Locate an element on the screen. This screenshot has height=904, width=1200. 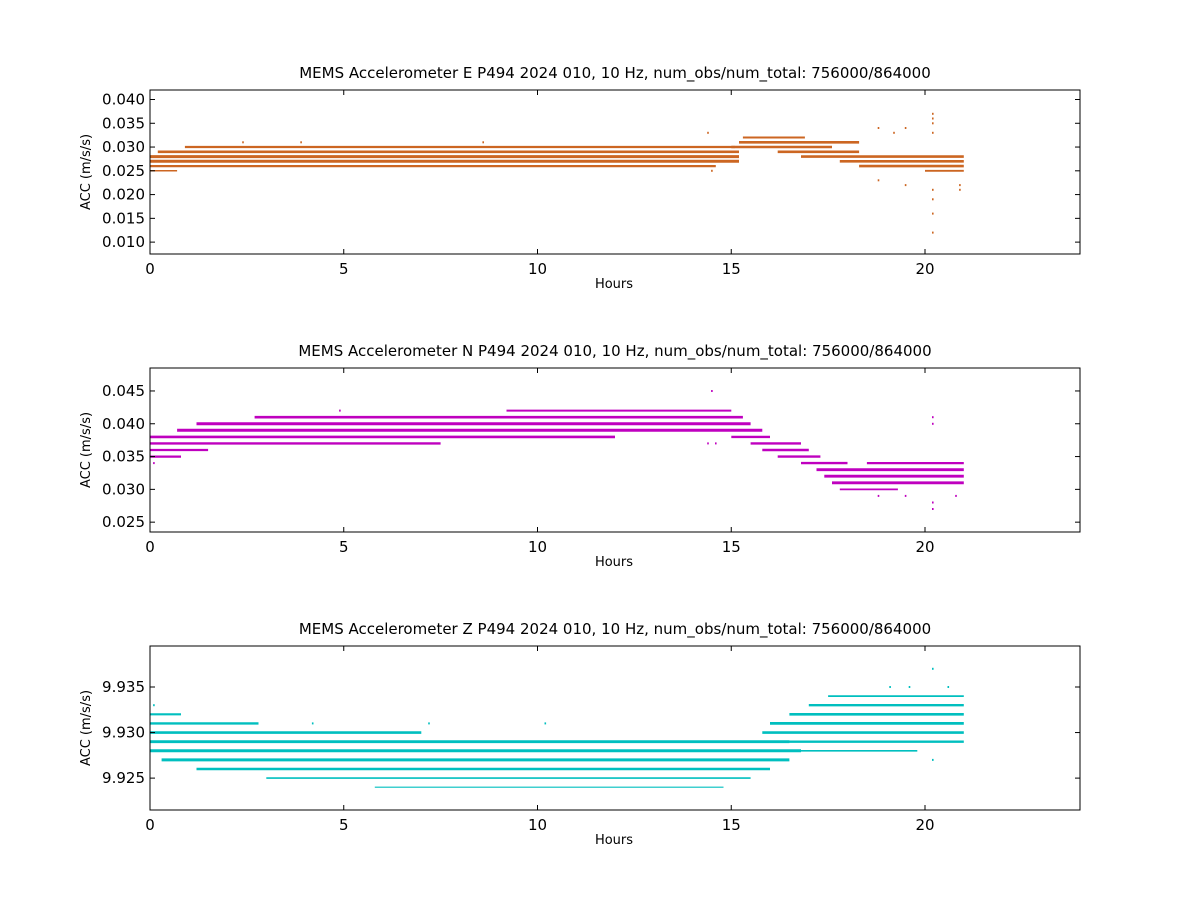
x-tick-label-vertical-0: 0 is located at coordinates (150, 825).